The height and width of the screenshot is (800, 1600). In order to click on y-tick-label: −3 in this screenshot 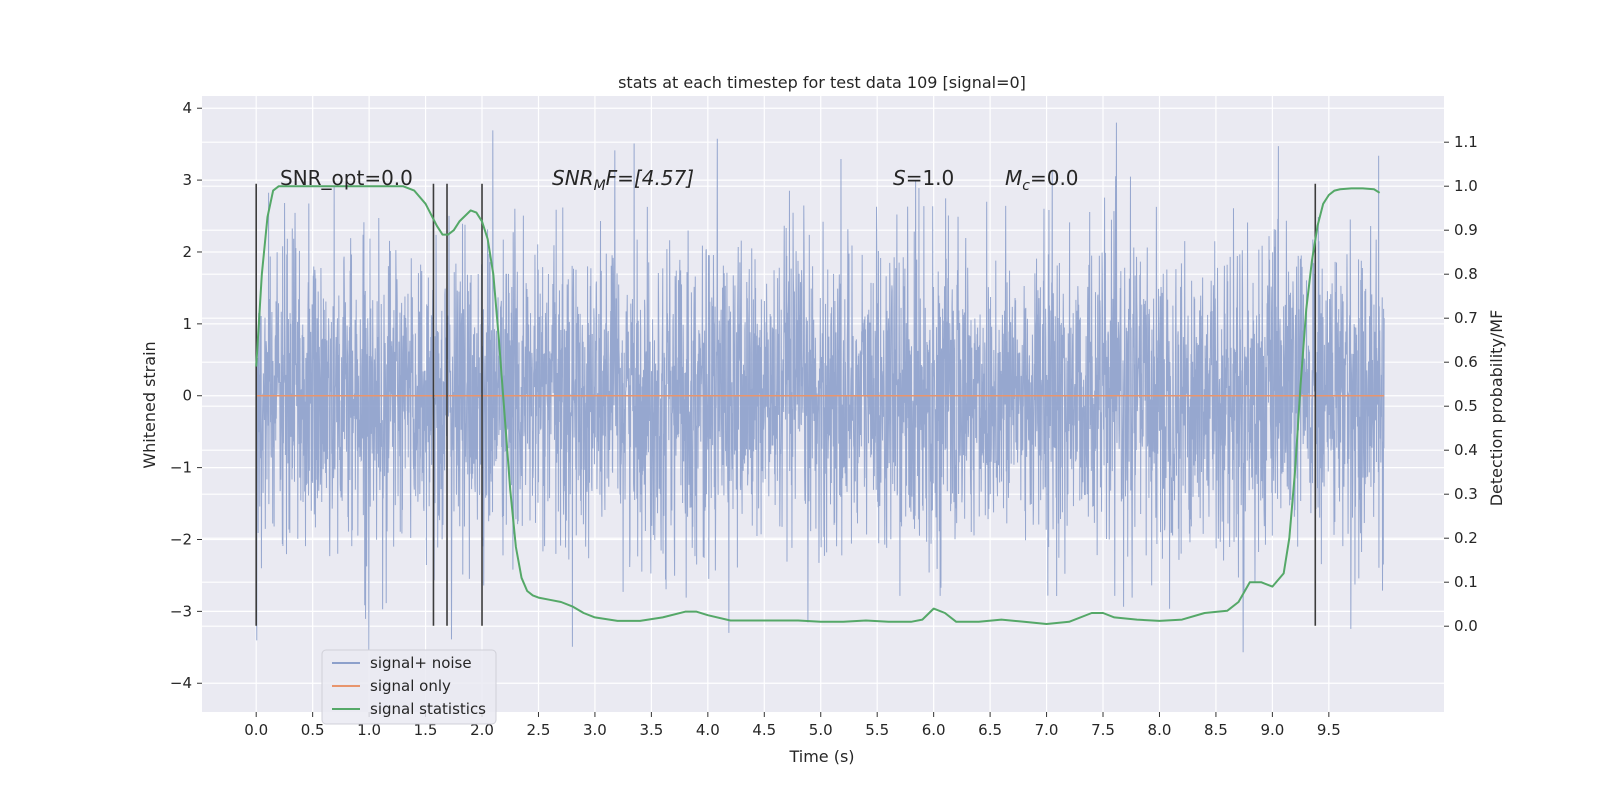, I will do `click(181, 611)`.